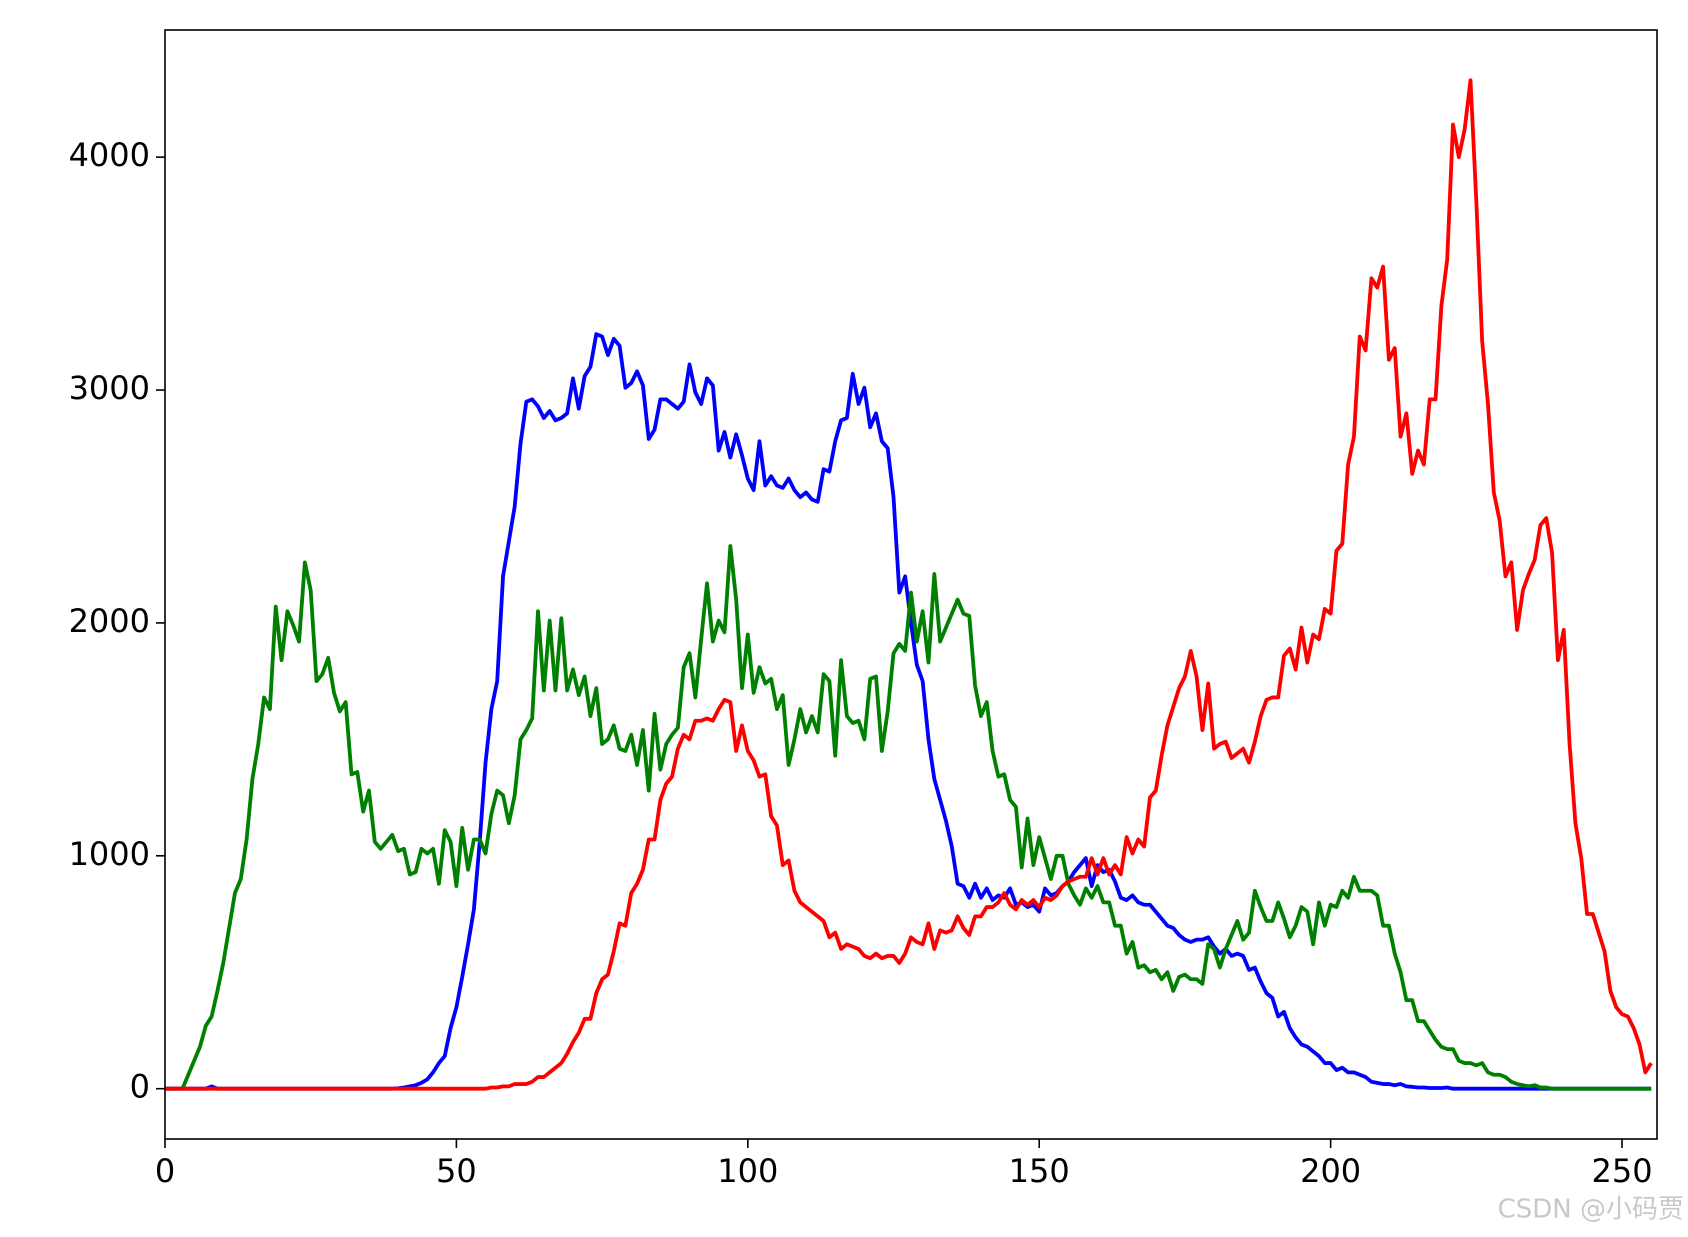 The width and height of the screenshot is (1688, 1237). What do you see at coordinates (109, 388) in the screenshot?
I see `y-tick-label: 3000` at bounding box center [109, 388].